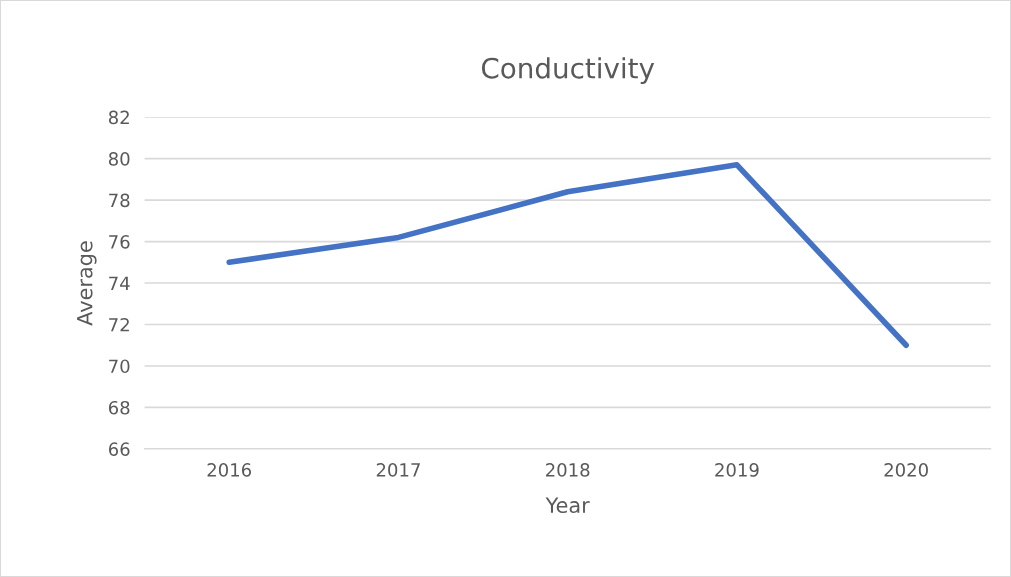 Image resolution: width=1011 pixels, height=577 pixels. I want to click on y-tick-label: 68, so click(119, 407).